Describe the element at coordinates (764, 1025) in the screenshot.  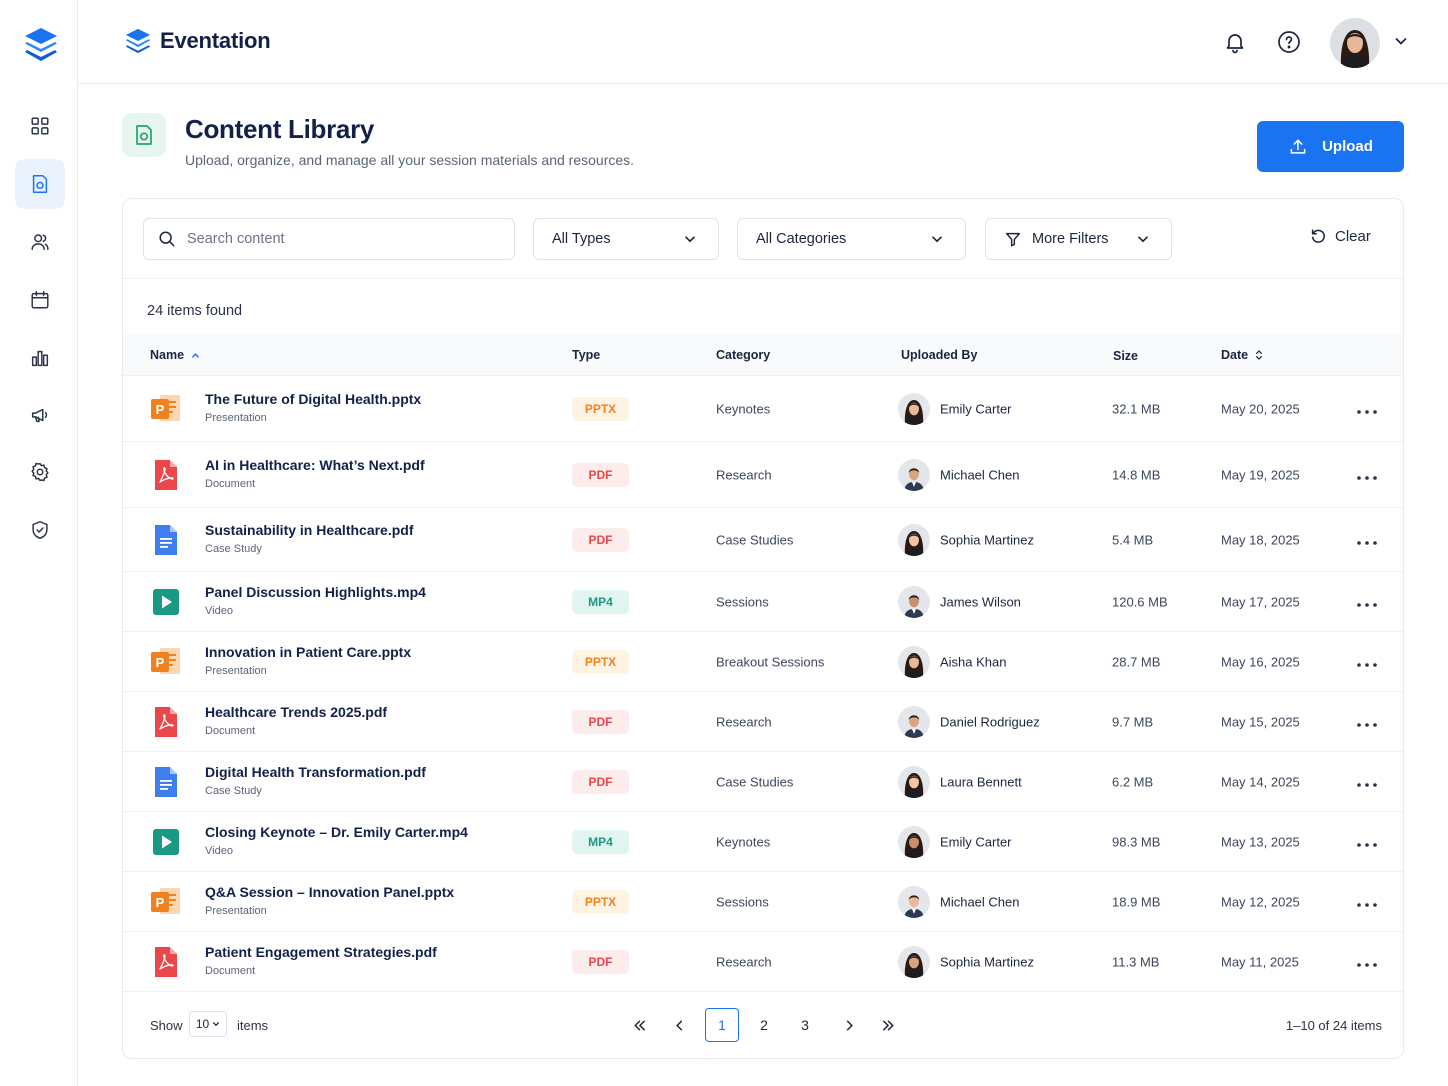
I see `page-button-2: 2` at that location.